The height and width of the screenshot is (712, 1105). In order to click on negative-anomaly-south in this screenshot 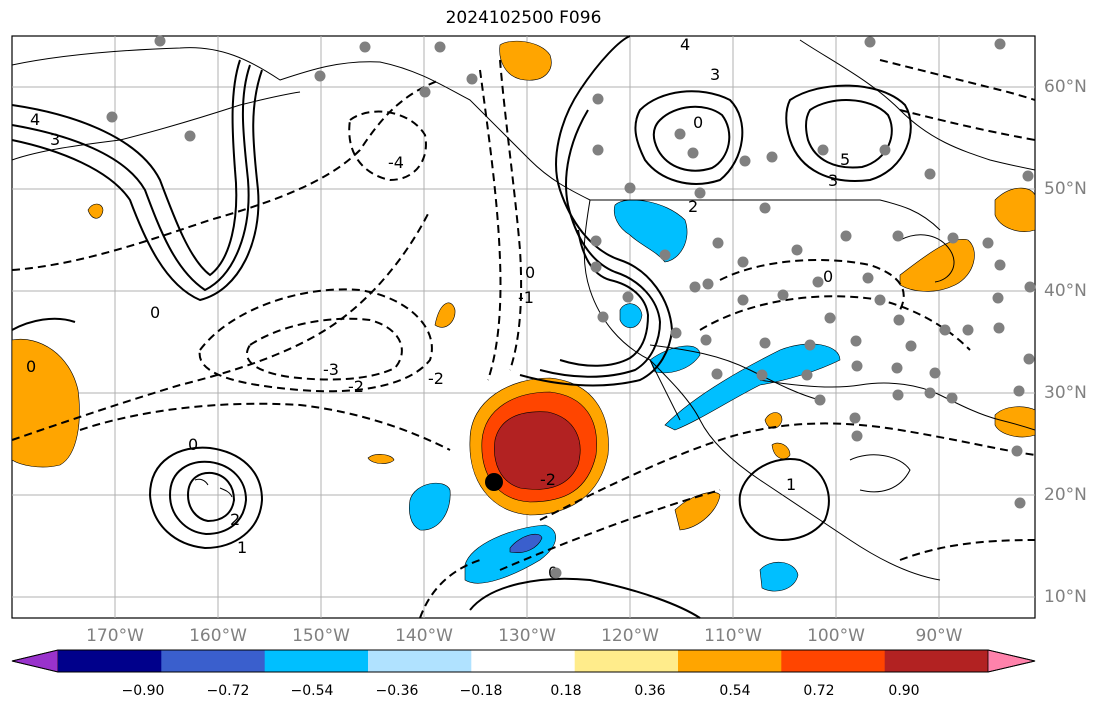, I will do `click(510, 554)`.